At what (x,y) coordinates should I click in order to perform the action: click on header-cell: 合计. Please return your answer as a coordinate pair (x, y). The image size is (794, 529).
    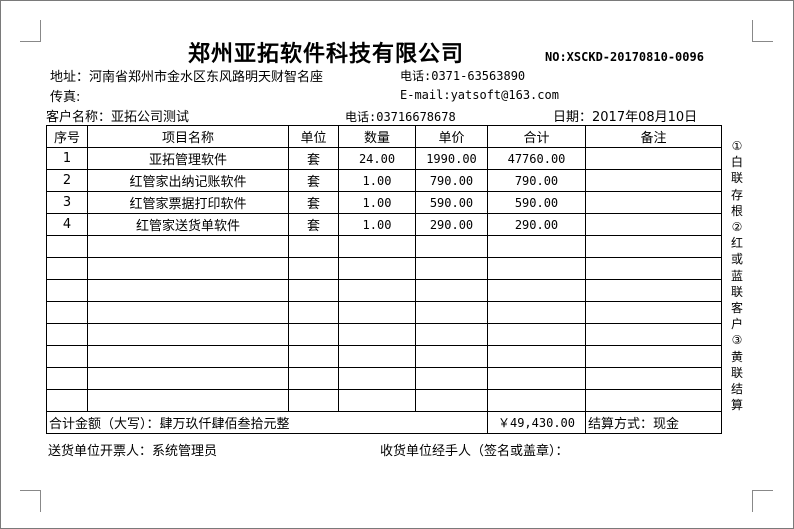
    Looking at the image, I should click on (536, 136).